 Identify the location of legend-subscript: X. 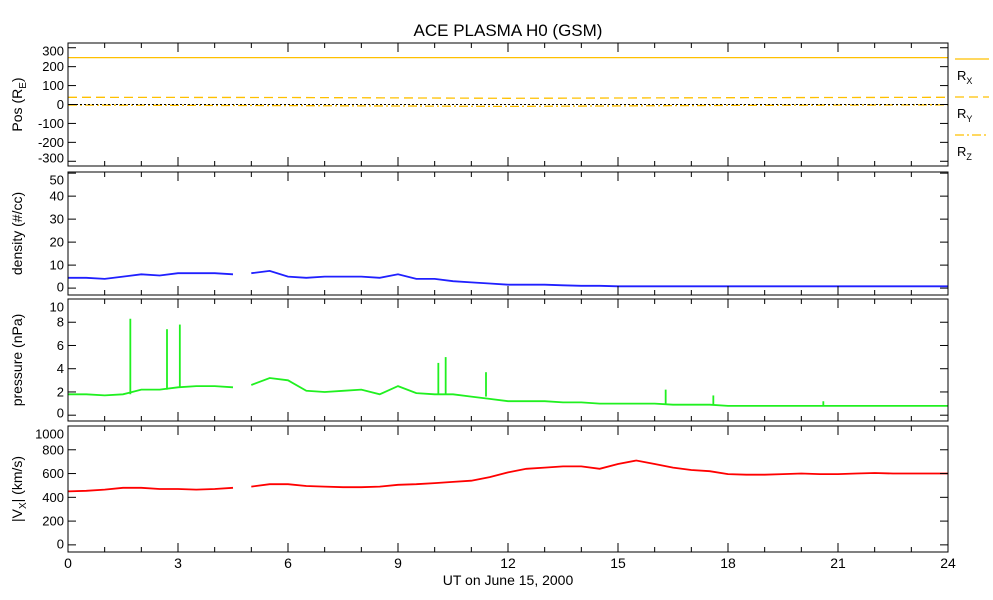
(969, 81).